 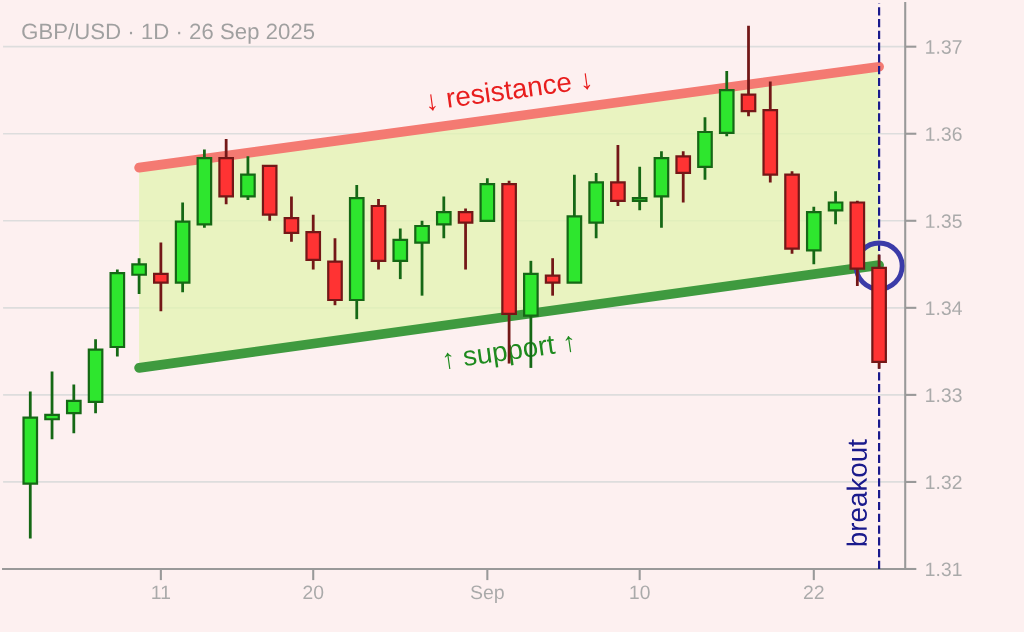 I want to click on y-tick-label: 1.36, so click(x=944, y=134).